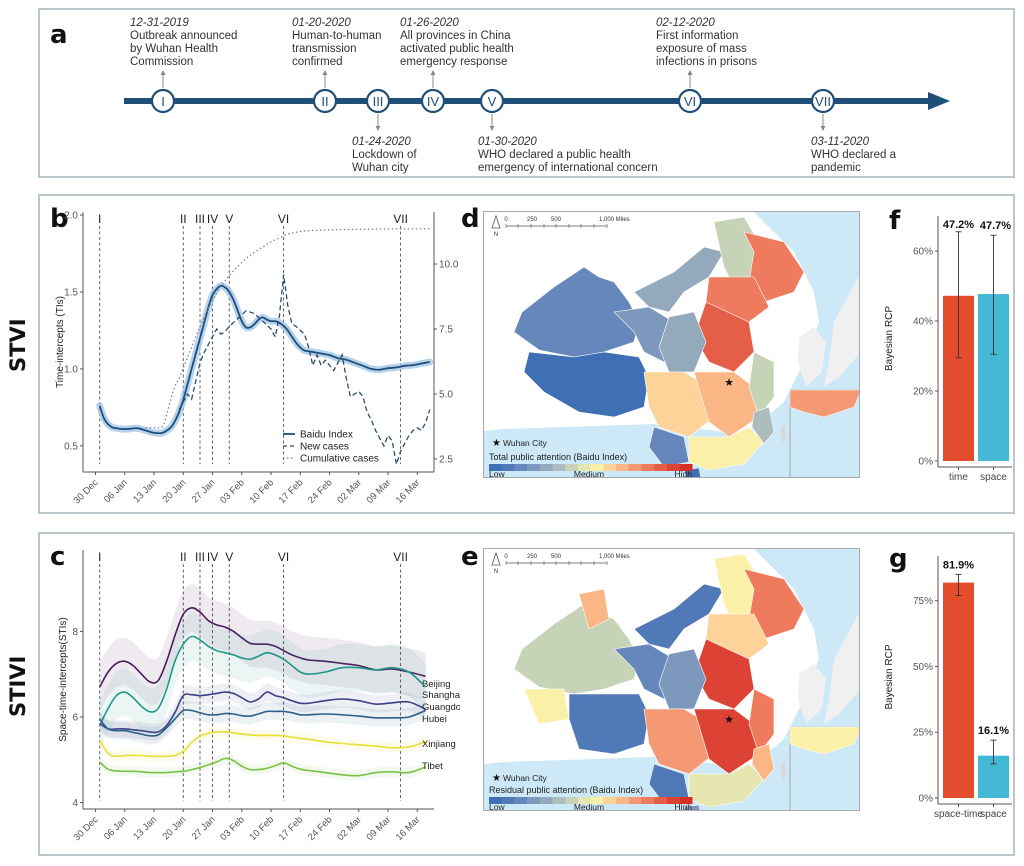 This screenshot has width=1024, height=866. What do you see at coordinates (492, 101) in the screenshot?
I see `timeline-numeral: V` at bounding box center [492, 101].